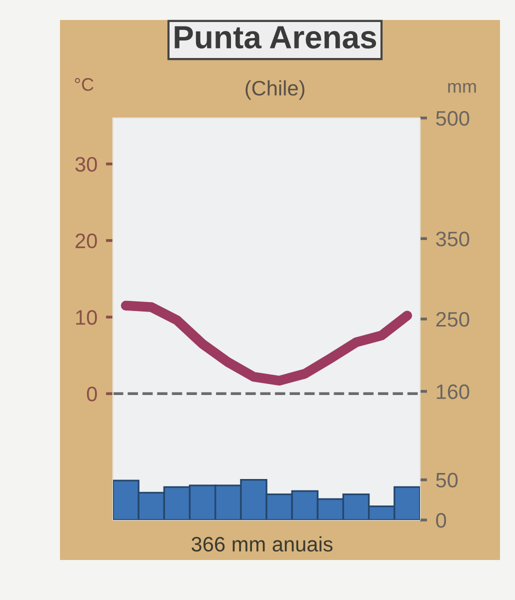 Image resolution: width=515 pixels, height=600 pixels. I want to click on y2-axis-title: mm, so click(462, 87).